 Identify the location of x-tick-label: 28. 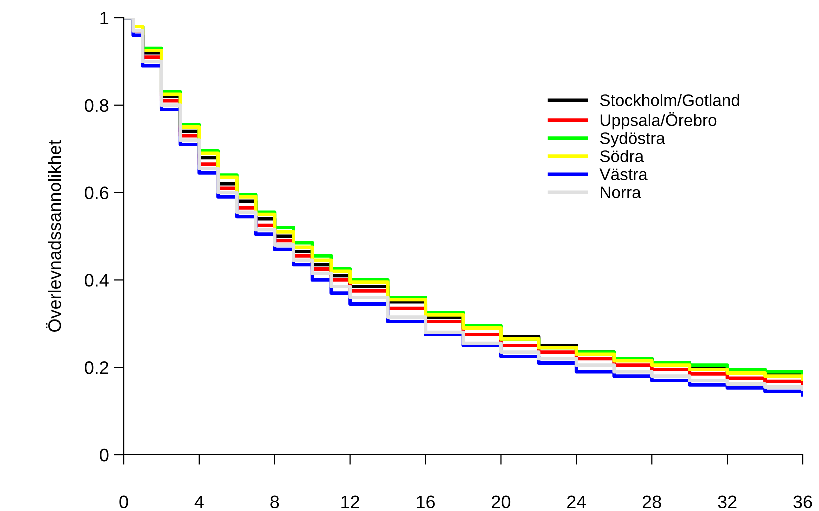
(652, 502).